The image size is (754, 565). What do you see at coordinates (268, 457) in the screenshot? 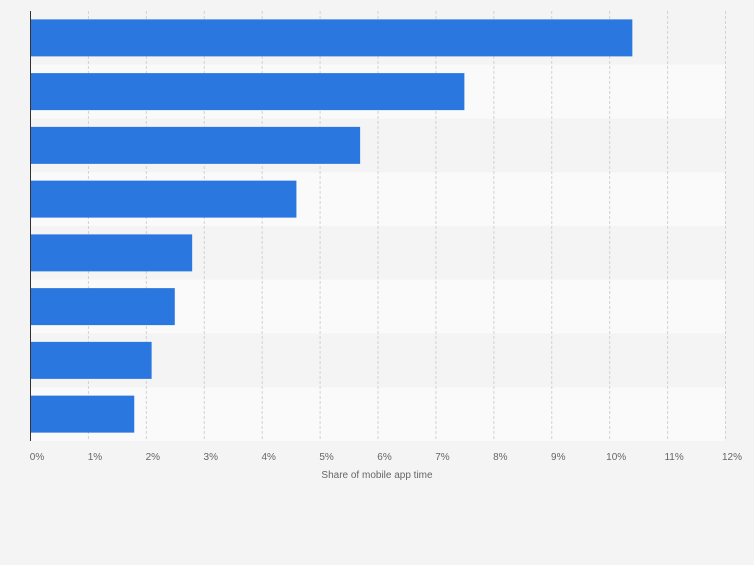
I see `x-tick-label: 4%` at bounding box center [268, 457].